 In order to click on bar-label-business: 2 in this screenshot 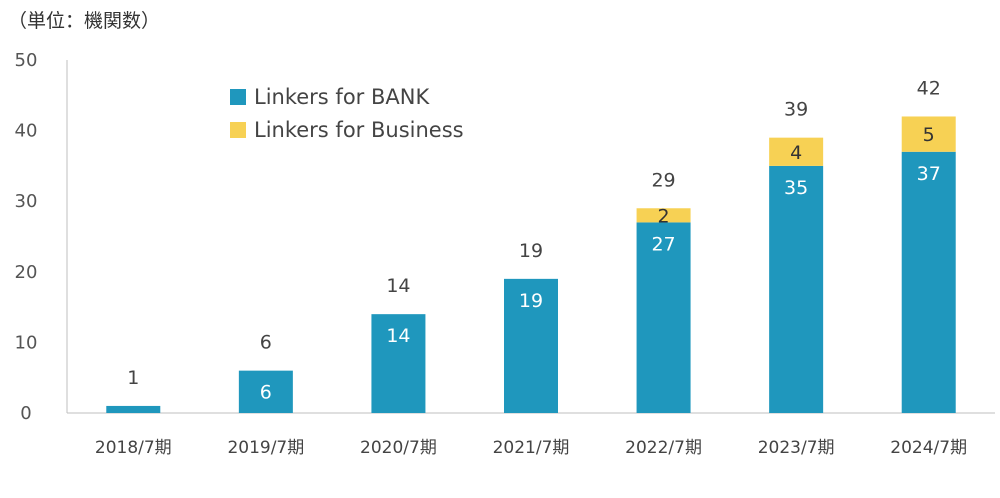, I will do `click(664, 216)`.